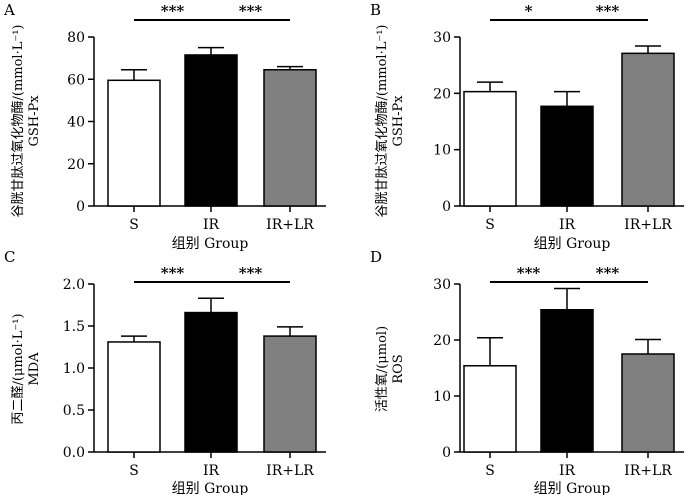 The image size is (700, 495). I want to click on panel-letter: C, so click(9, 257).